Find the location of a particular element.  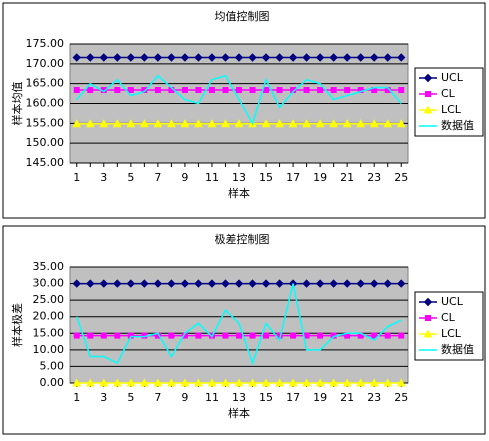

y-tick-label: 15.00 is located at coordinates (49, 332).